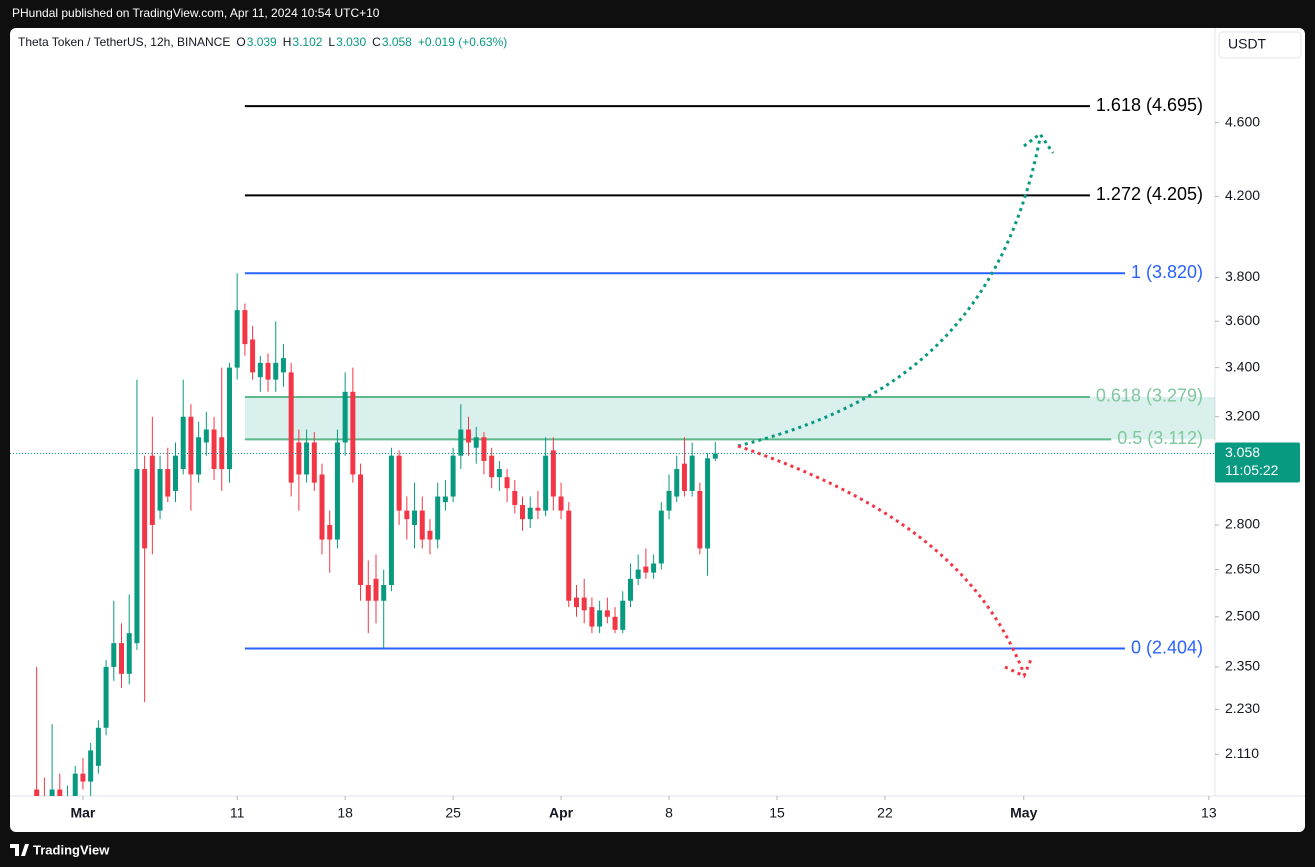  Describe the element at coordinates (1167, 272) in the screenshot. I see `fib-label: 1 (3.820)` at that location.